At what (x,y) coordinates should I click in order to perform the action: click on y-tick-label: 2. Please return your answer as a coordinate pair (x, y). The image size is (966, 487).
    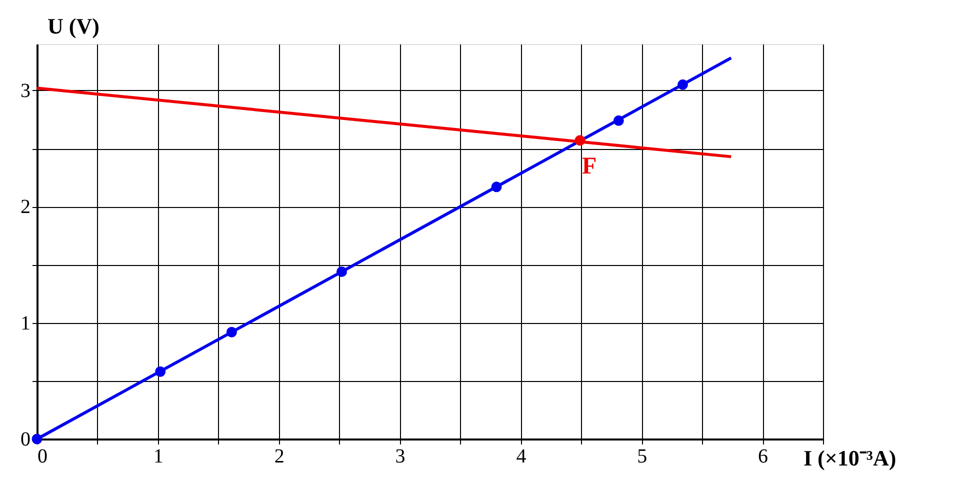
    Looking at the image, I should click on (25, 207).